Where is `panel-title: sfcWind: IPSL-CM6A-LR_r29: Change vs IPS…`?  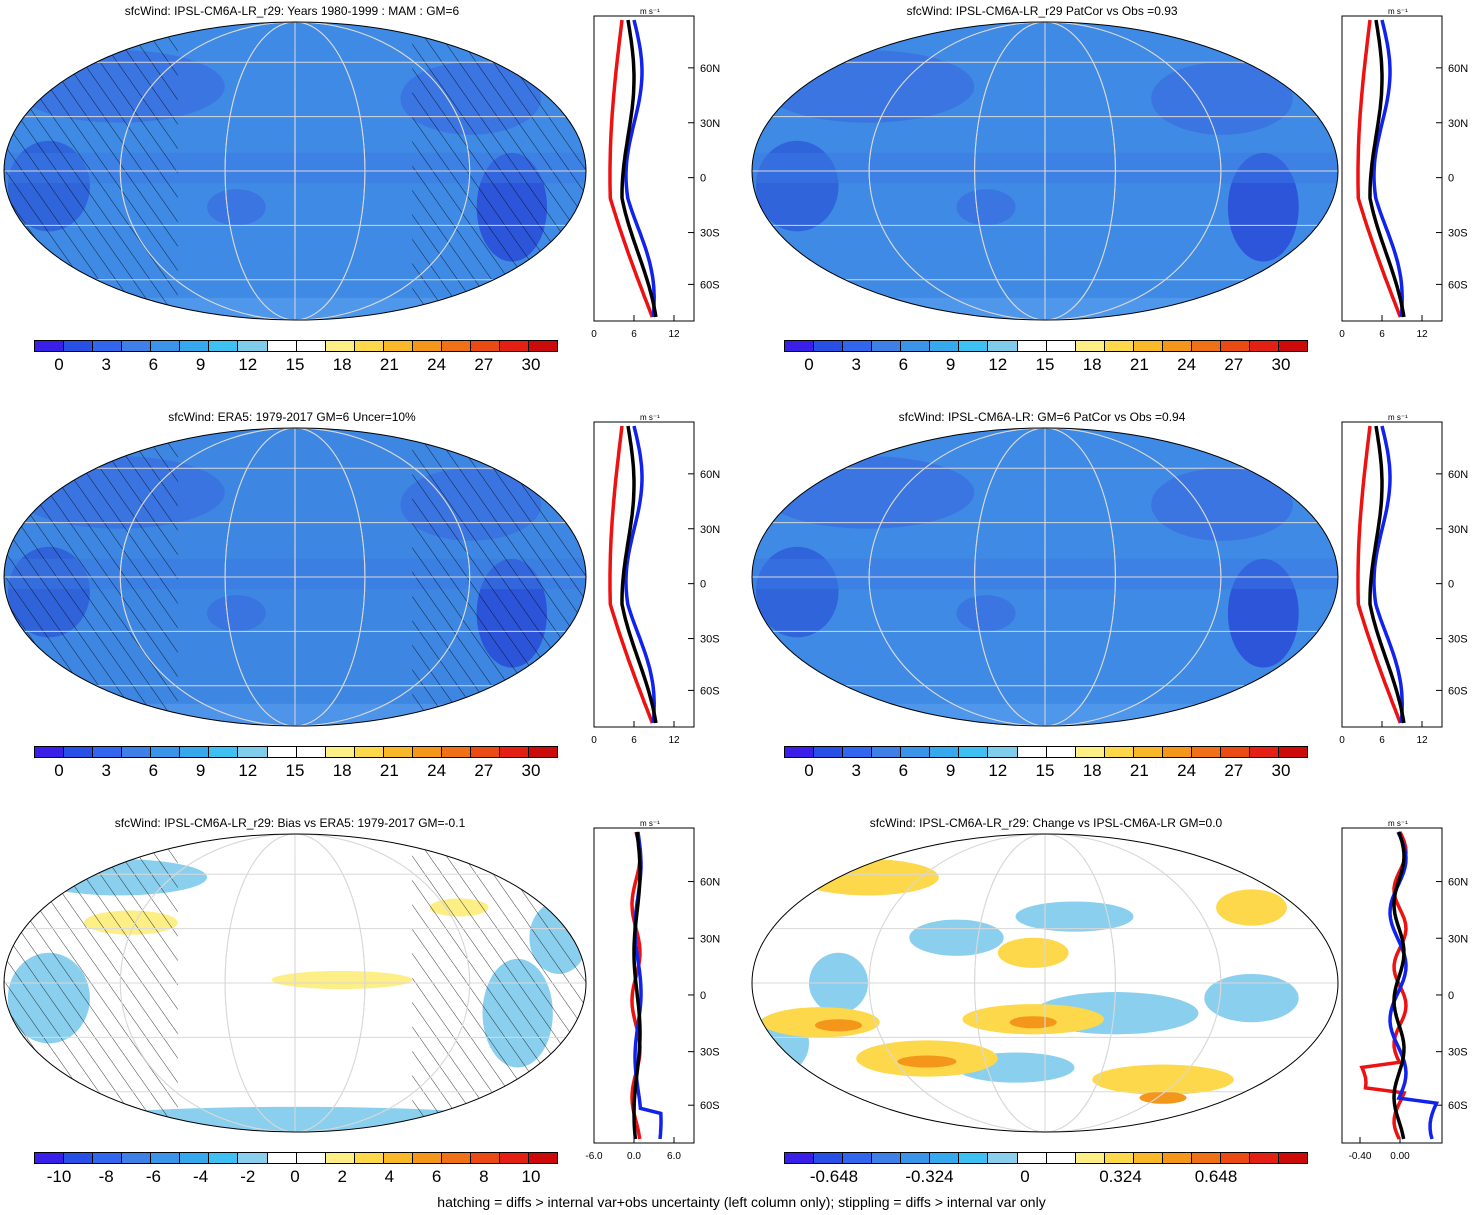 panel-title: sfcWind: IPSL-CM6A-LR_r29: Change vs IPS… is located at coordinates (1046, 823).